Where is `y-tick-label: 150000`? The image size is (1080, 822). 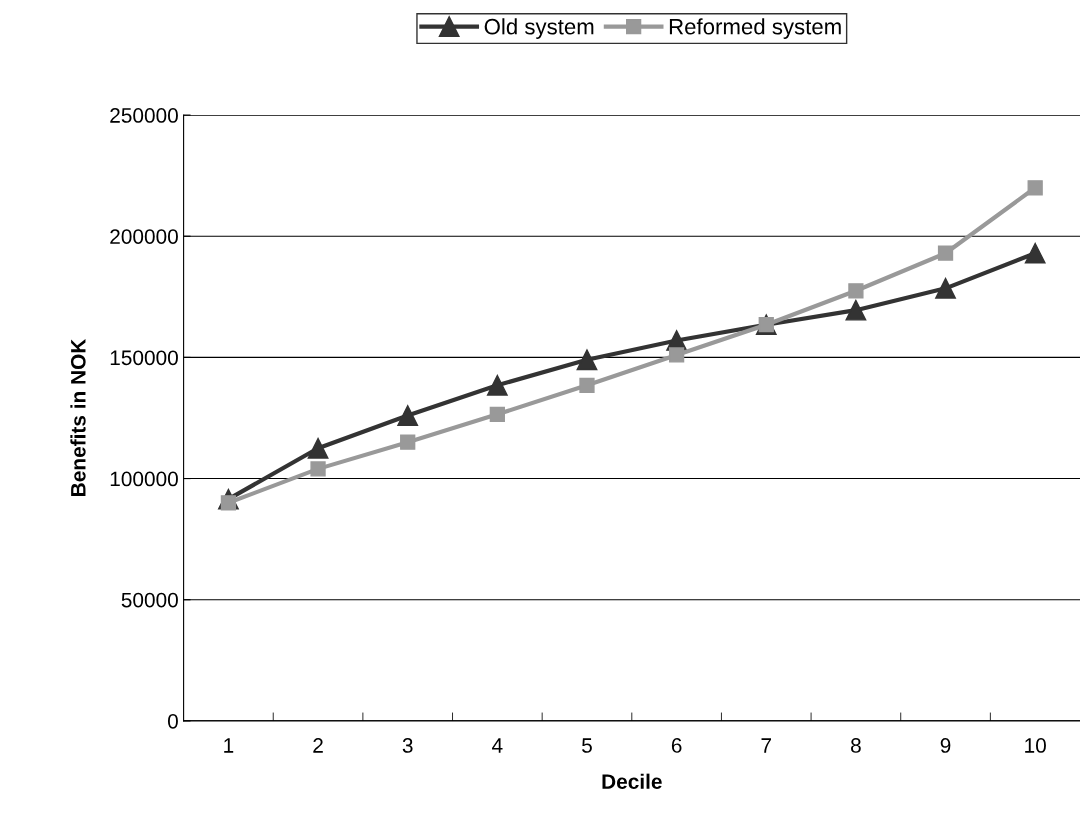
y-tick-label: 150000 is located at coordinates (144, 358).